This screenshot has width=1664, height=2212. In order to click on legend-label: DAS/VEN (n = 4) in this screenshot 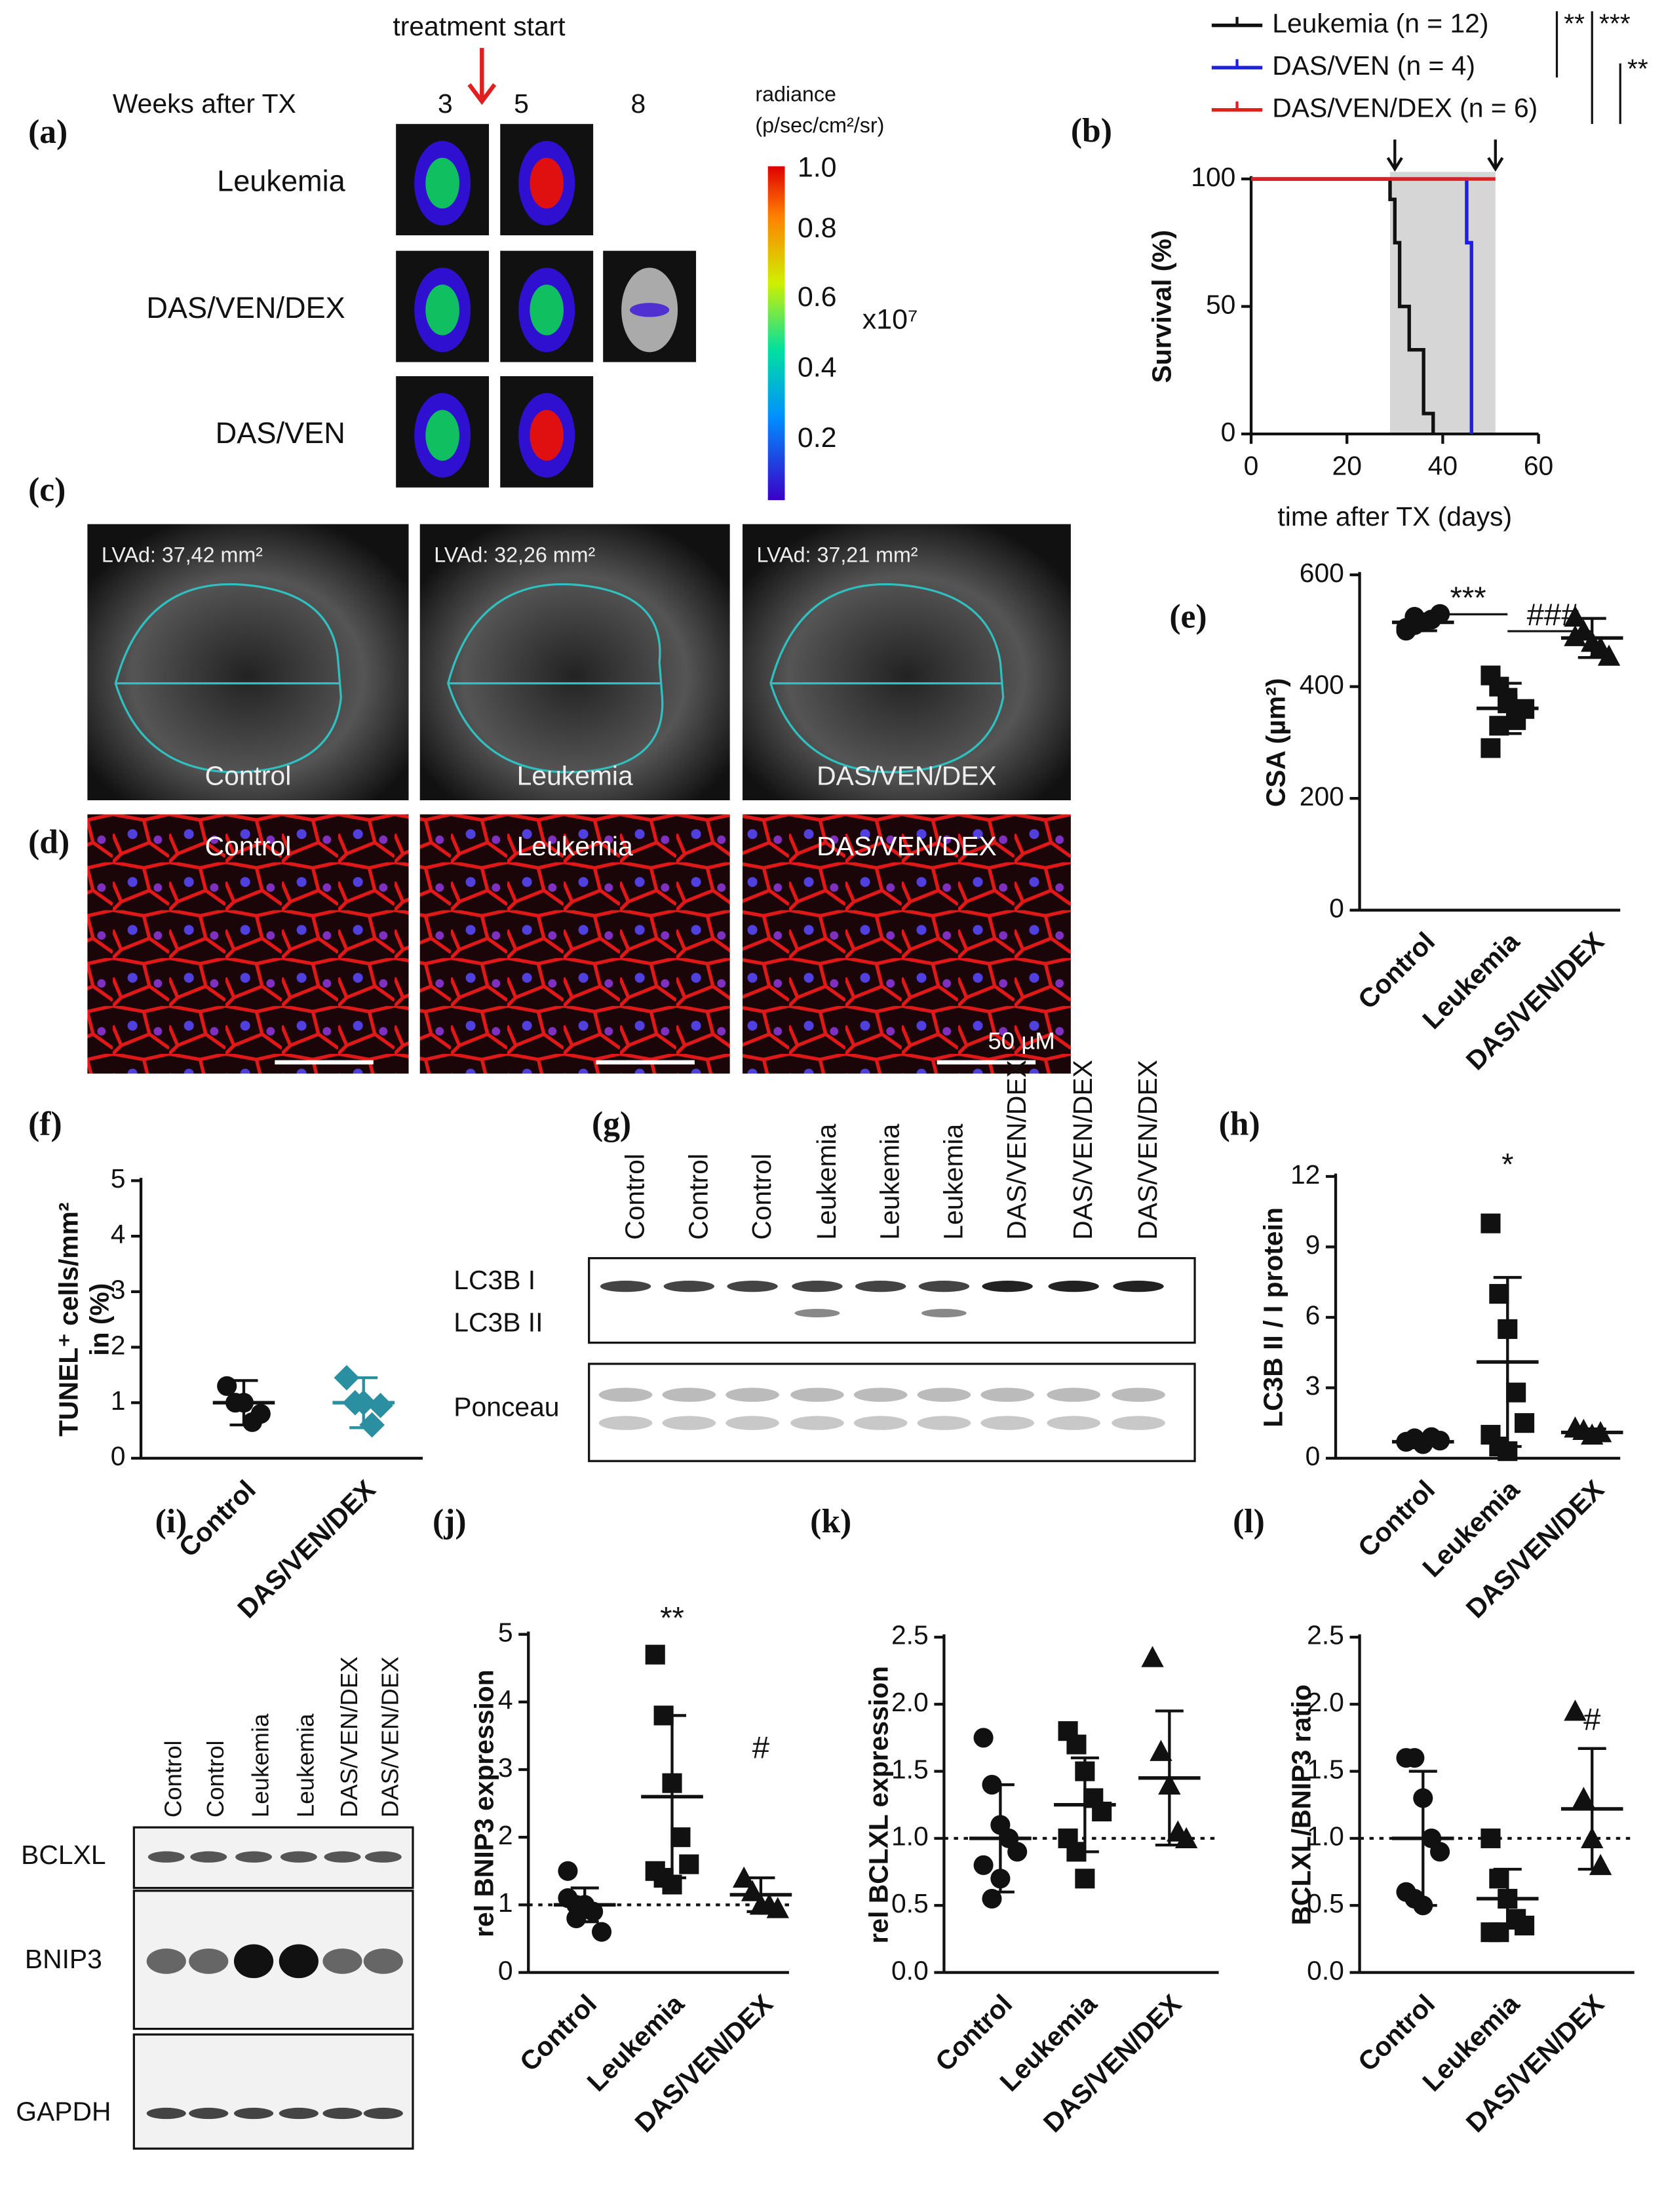, I will do `click(1373, 65)`.